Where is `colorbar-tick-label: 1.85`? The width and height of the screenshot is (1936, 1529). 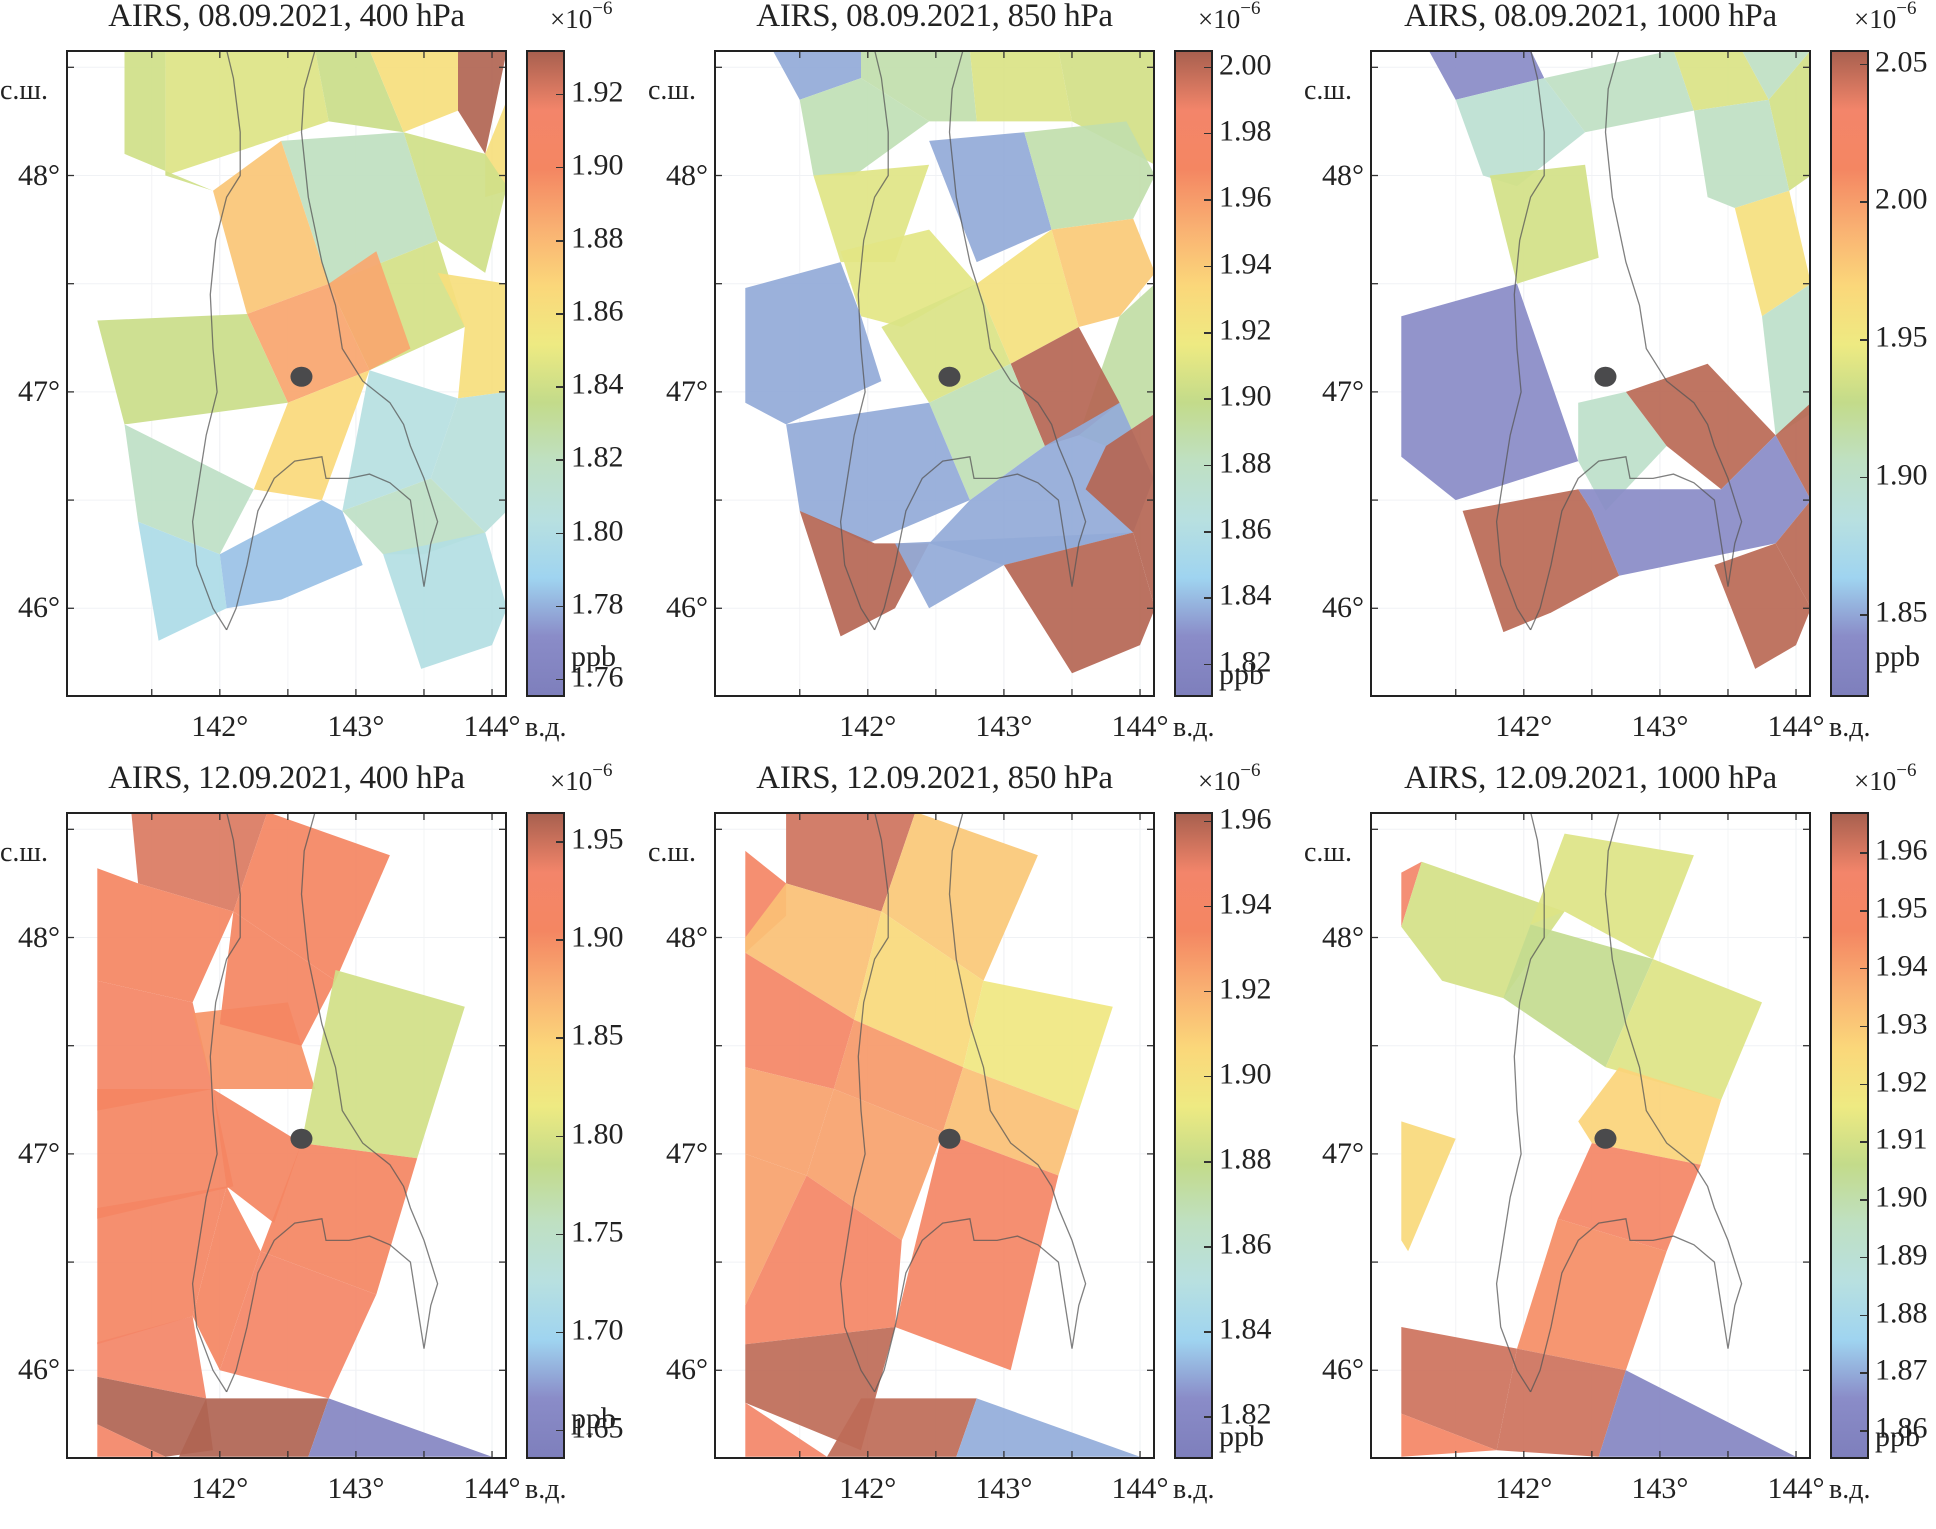
colorbar-tick-label: 1.85 is located at coordinates (597, 1035).